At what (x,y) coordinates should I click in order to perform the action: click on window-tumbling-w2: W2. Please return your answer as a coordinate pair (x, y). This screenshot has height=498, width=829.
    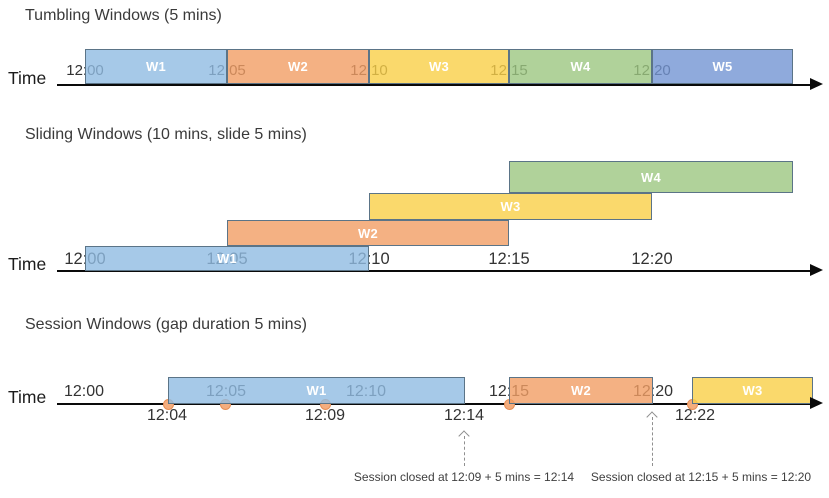
    Looking at the image, I should click on (298, 66).